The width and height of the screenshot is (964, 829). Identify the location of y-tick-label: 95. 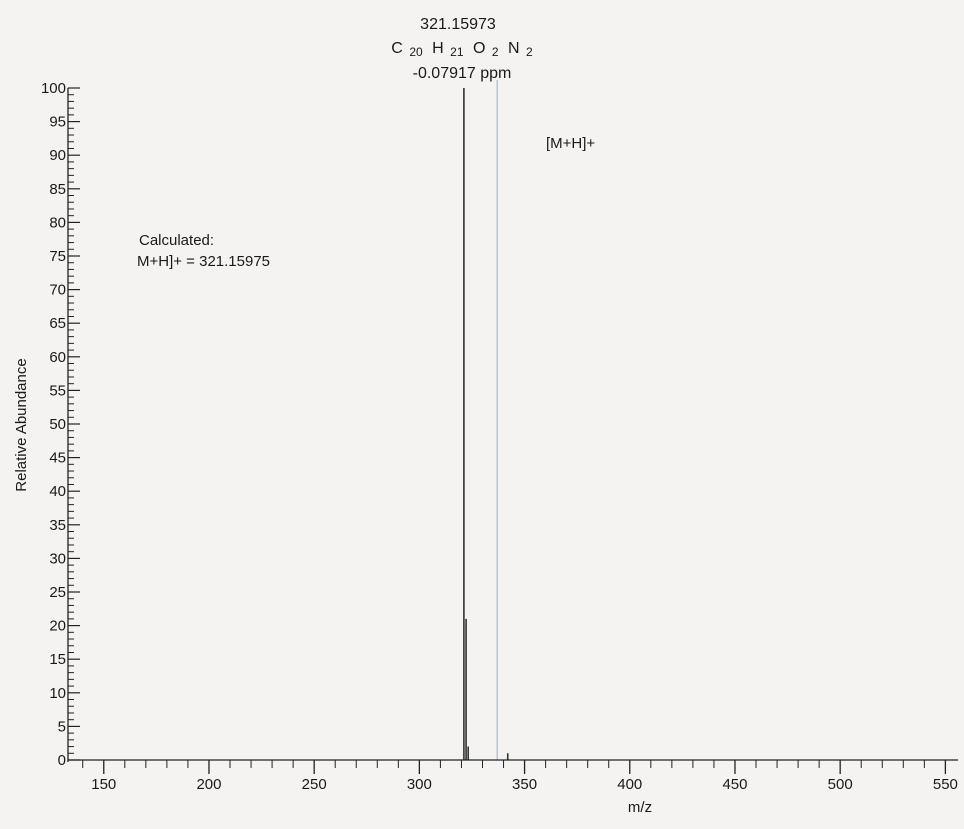
(57, 122).